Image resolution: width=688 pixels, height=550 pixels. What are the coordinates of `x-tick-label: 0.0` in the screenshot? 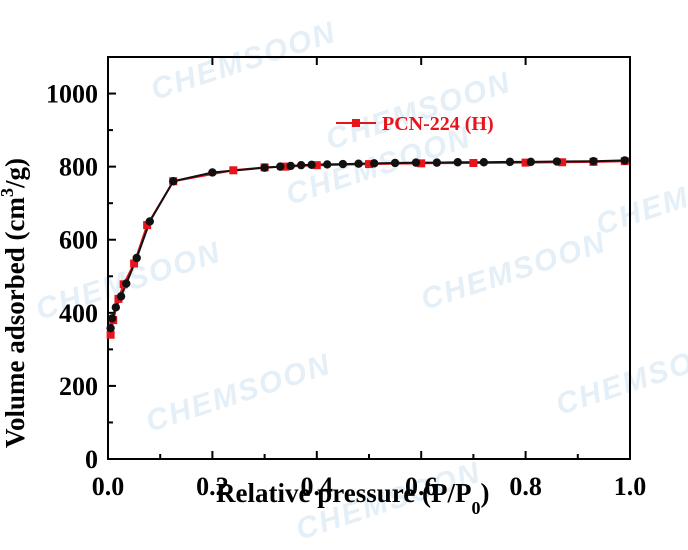 It's located at (108, 486).